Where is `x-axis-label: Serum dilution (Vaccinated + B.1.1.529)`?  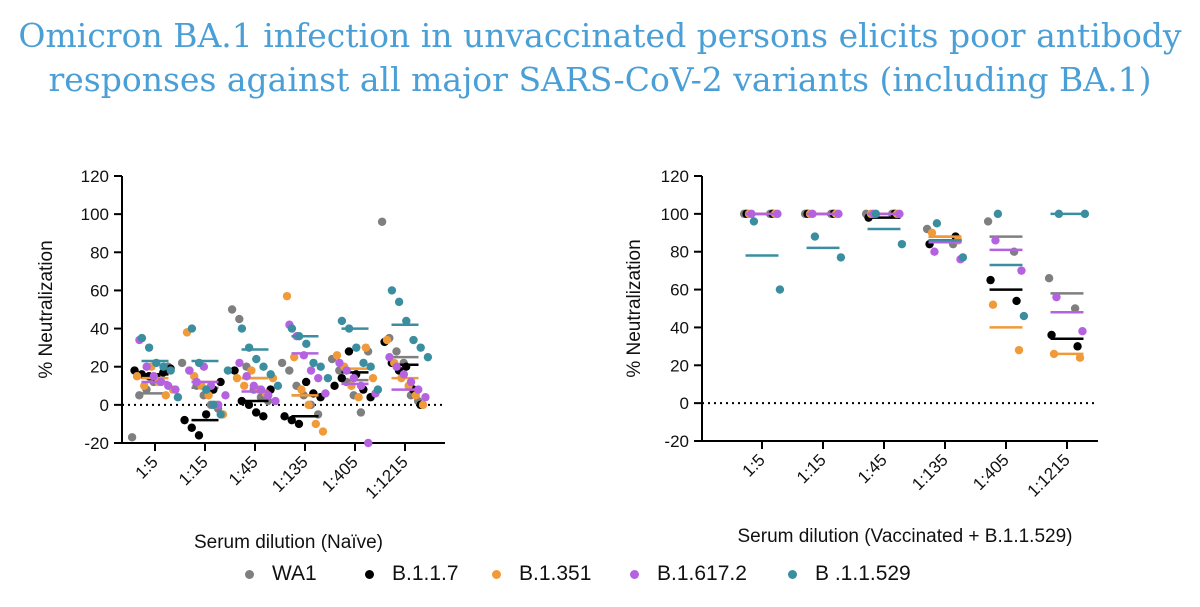 x-axis-label: Serum dilution (Vaccinated + B.1.1.529) is located at coordinates (905, 536).